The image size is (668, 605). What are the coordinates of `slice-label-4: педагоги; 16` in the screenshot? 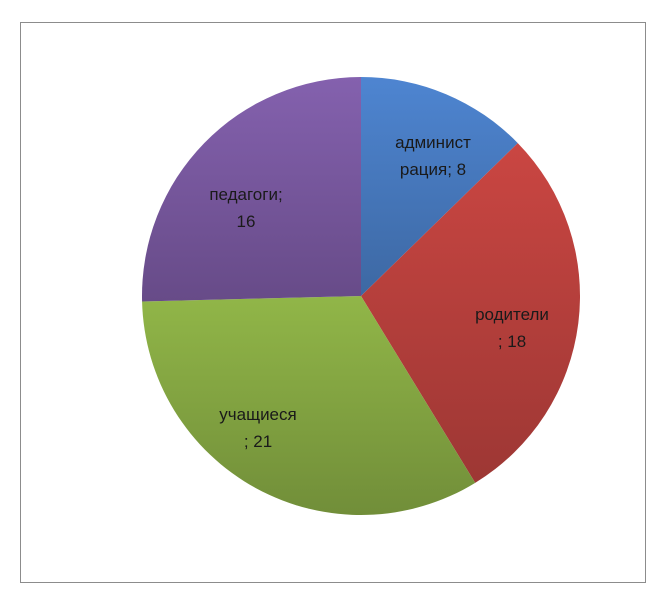 It's located at (245, 208).